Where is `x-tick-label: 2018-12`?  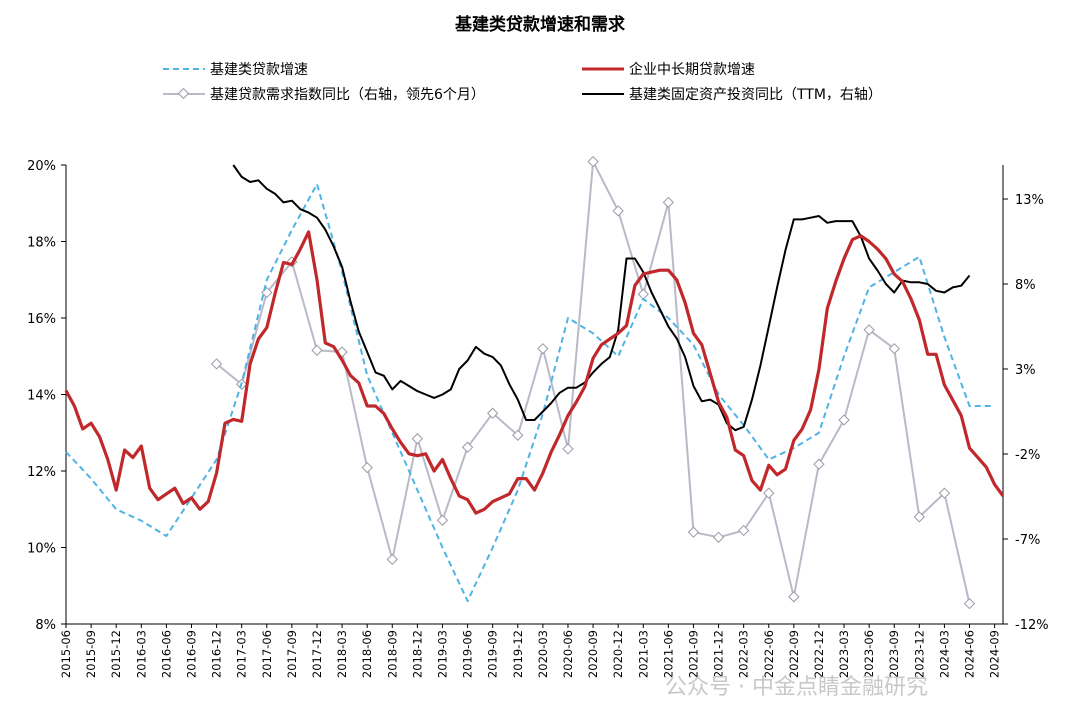 x-tick-label: 2018-12 is located at coordinates (417, 654).